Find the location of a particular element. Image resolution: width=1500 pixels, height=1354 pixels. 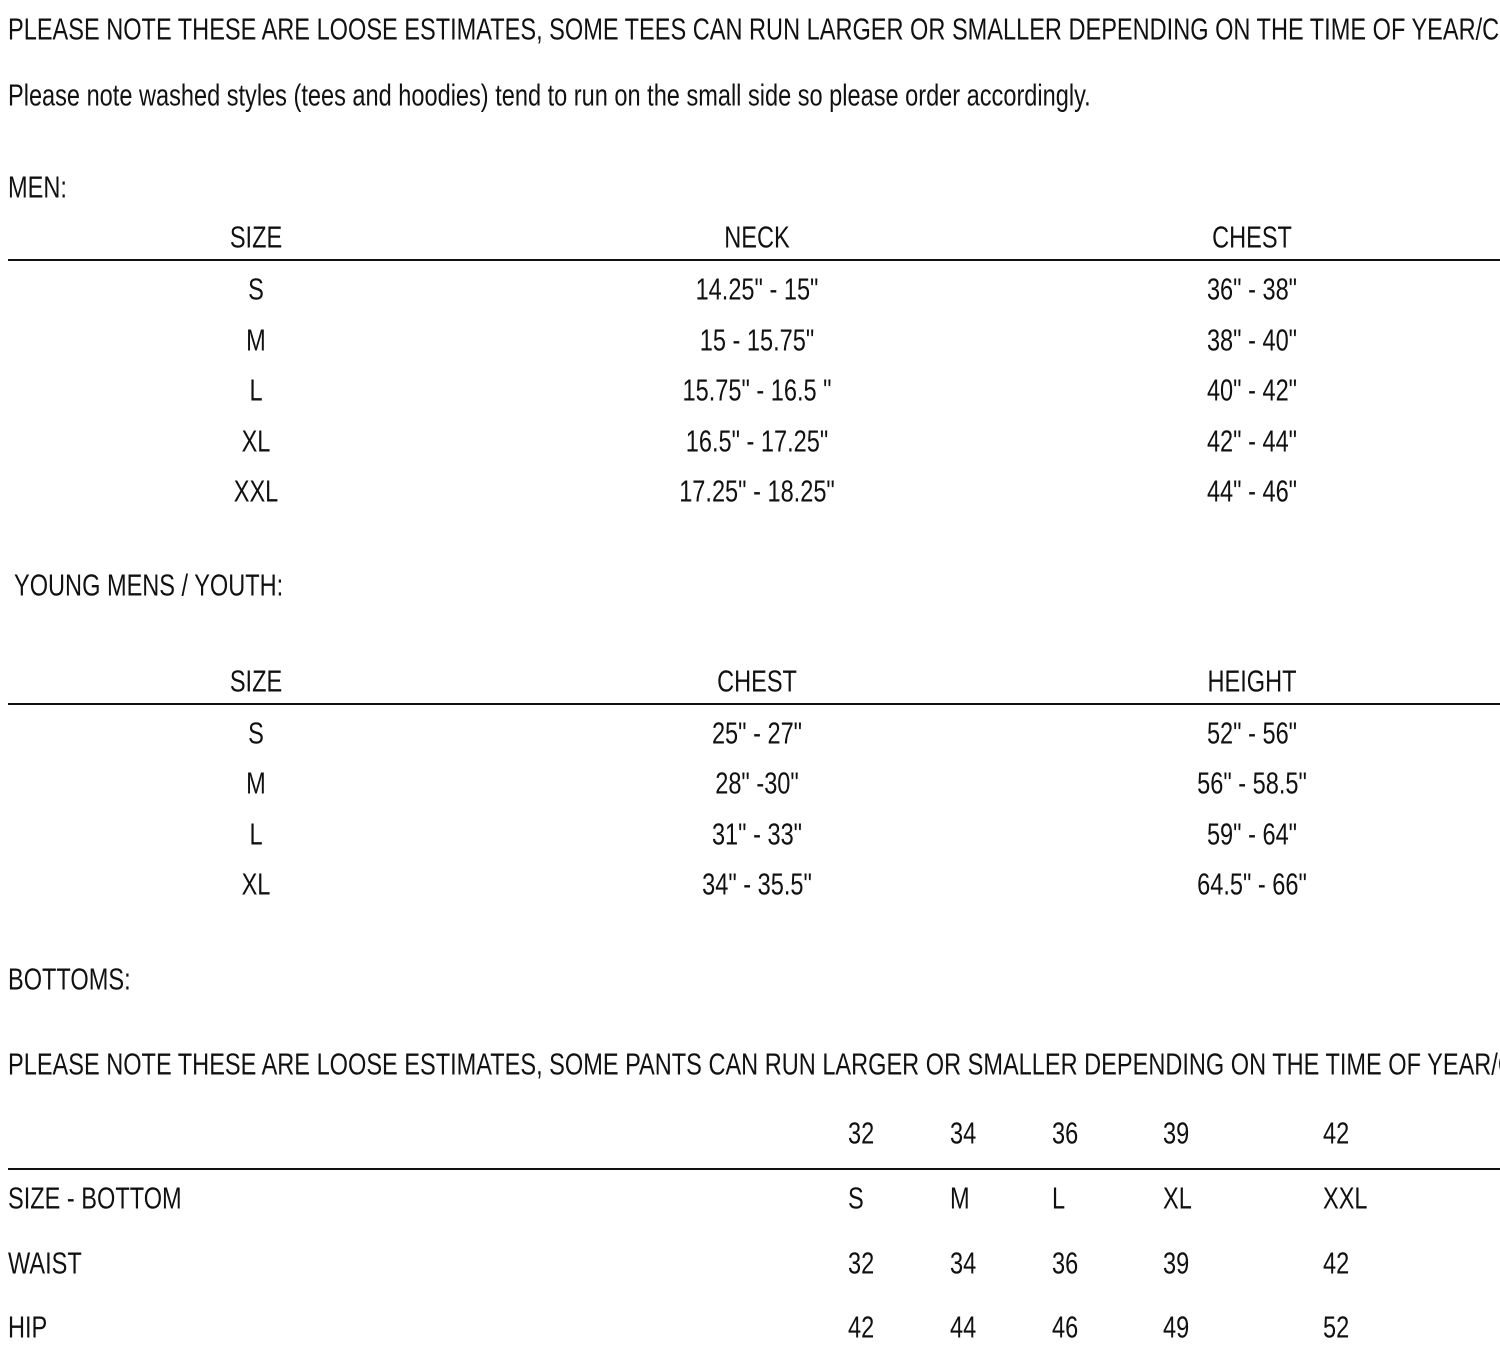

column-header: 42 is located at coordinates (1336, 1133).